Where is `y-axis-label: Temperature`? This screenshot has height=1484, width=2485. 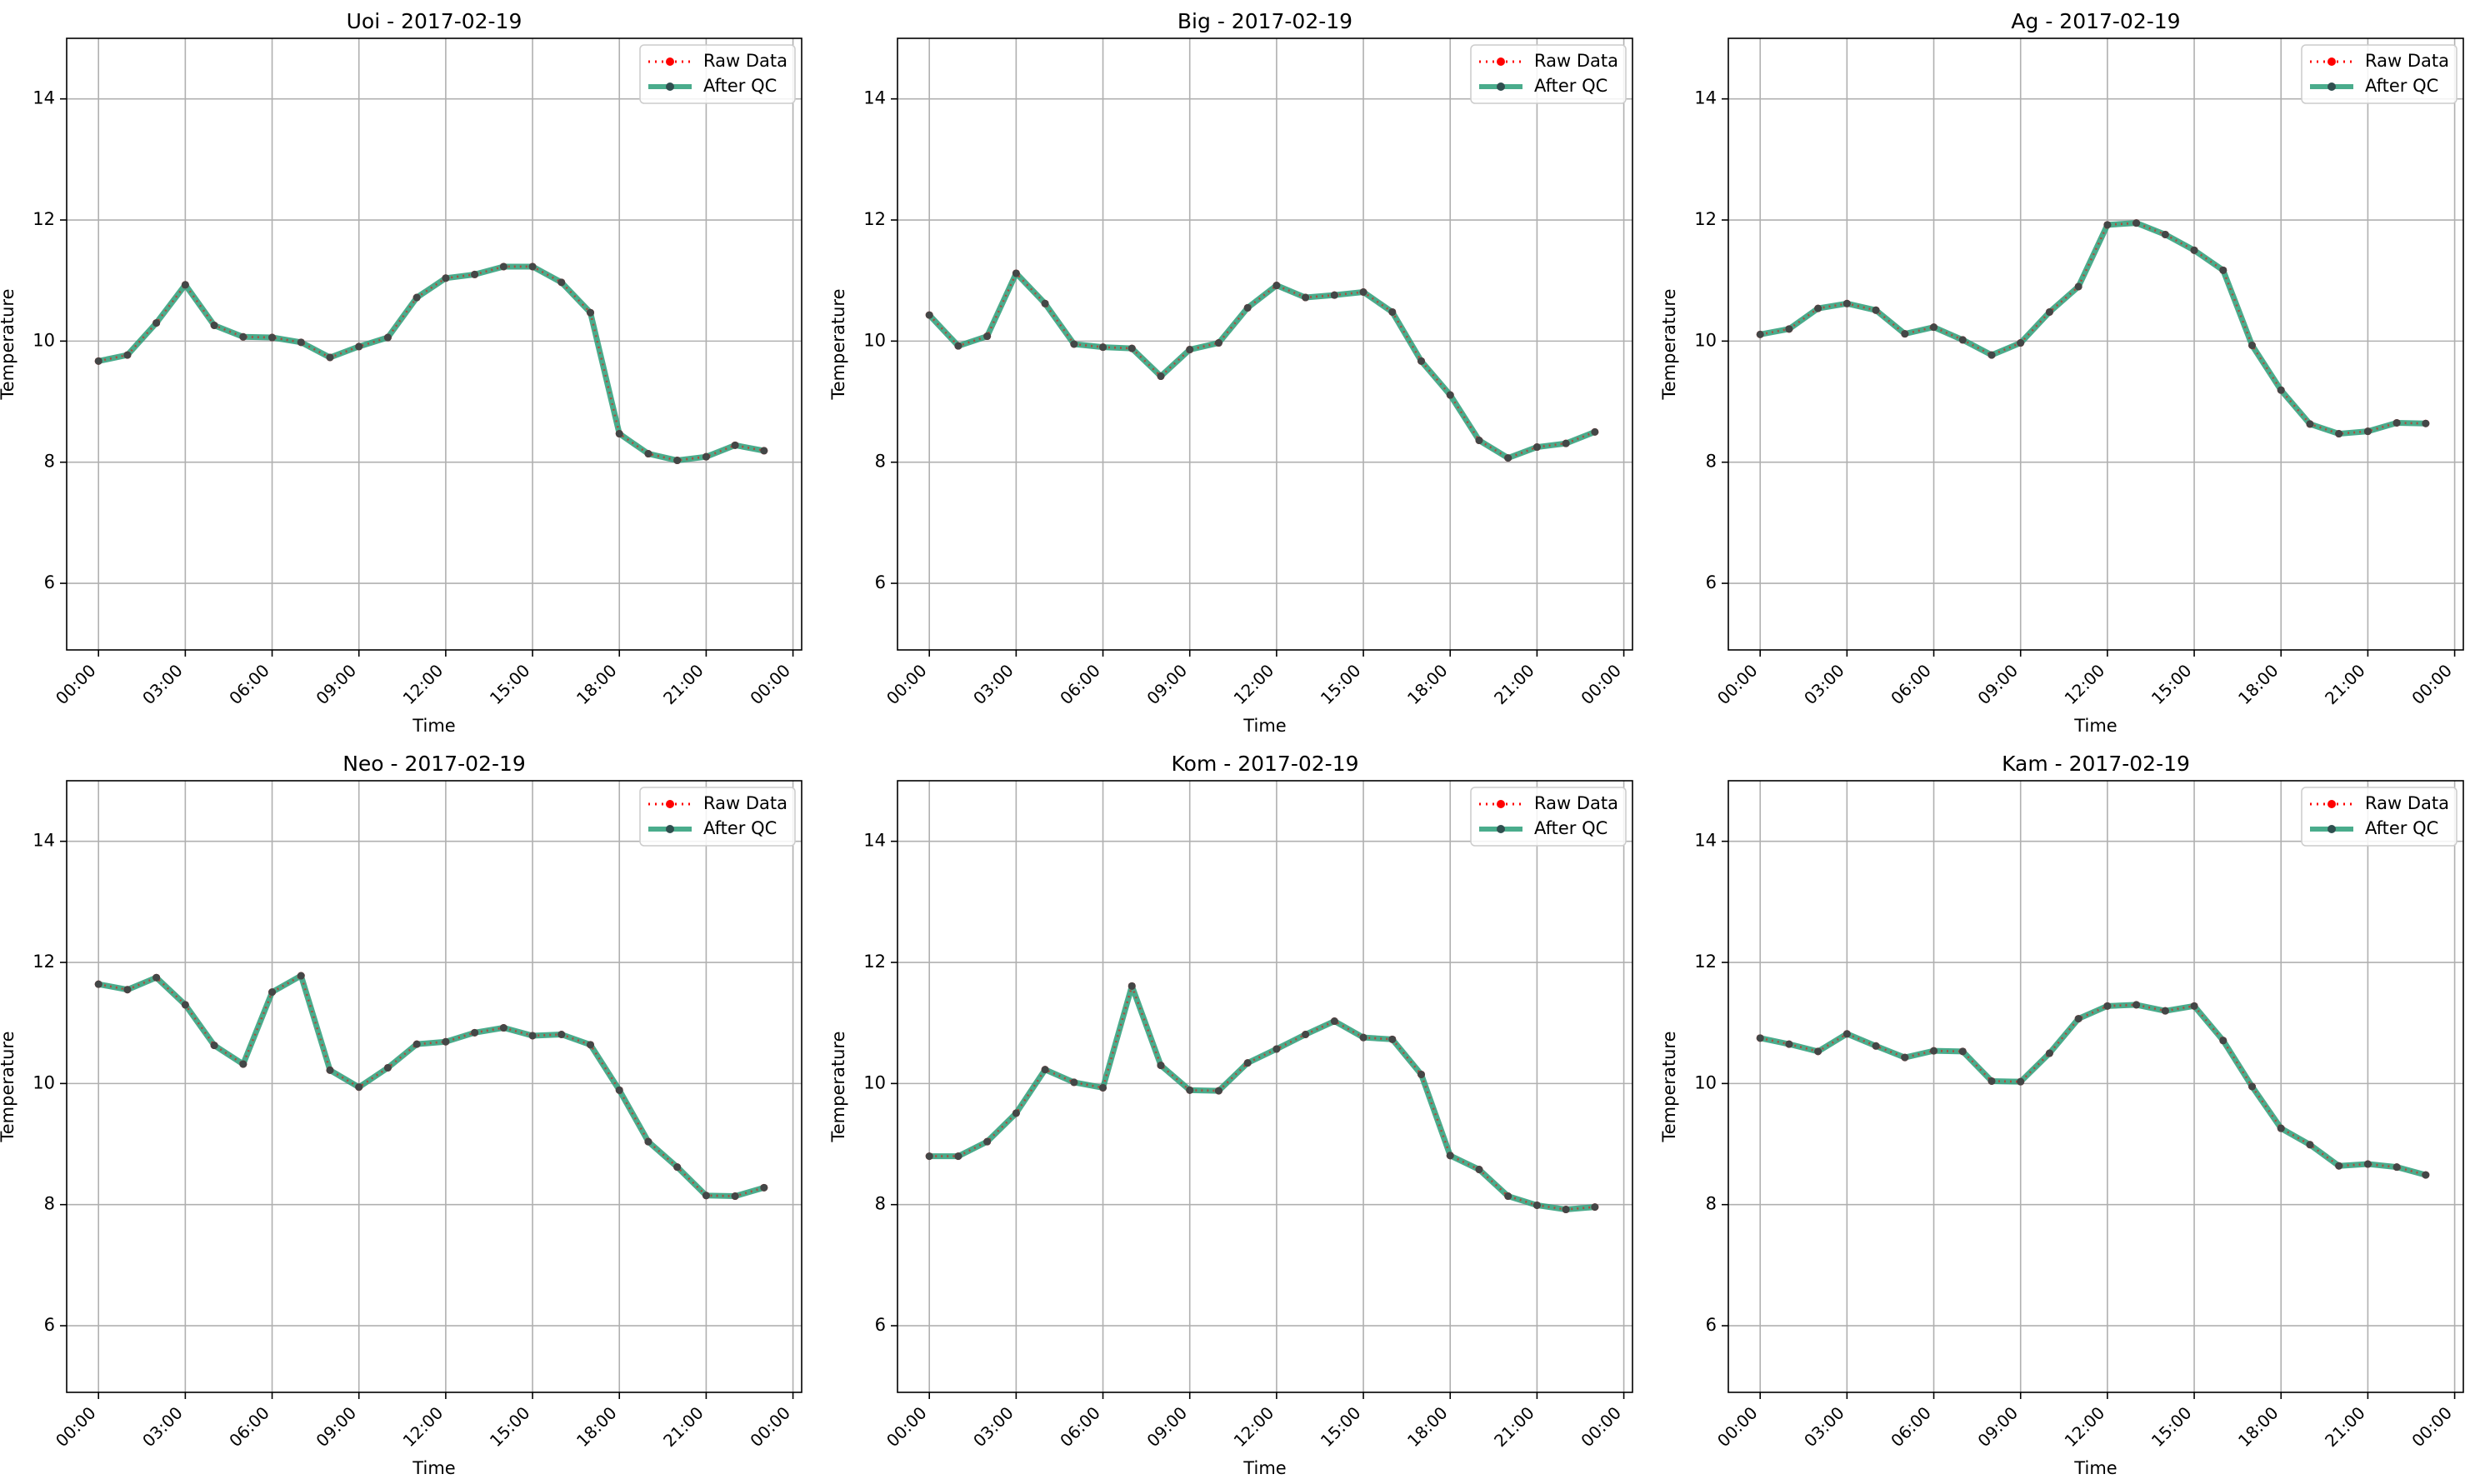
y-axis-label: Temperature is located at coordinates (1669, 344).